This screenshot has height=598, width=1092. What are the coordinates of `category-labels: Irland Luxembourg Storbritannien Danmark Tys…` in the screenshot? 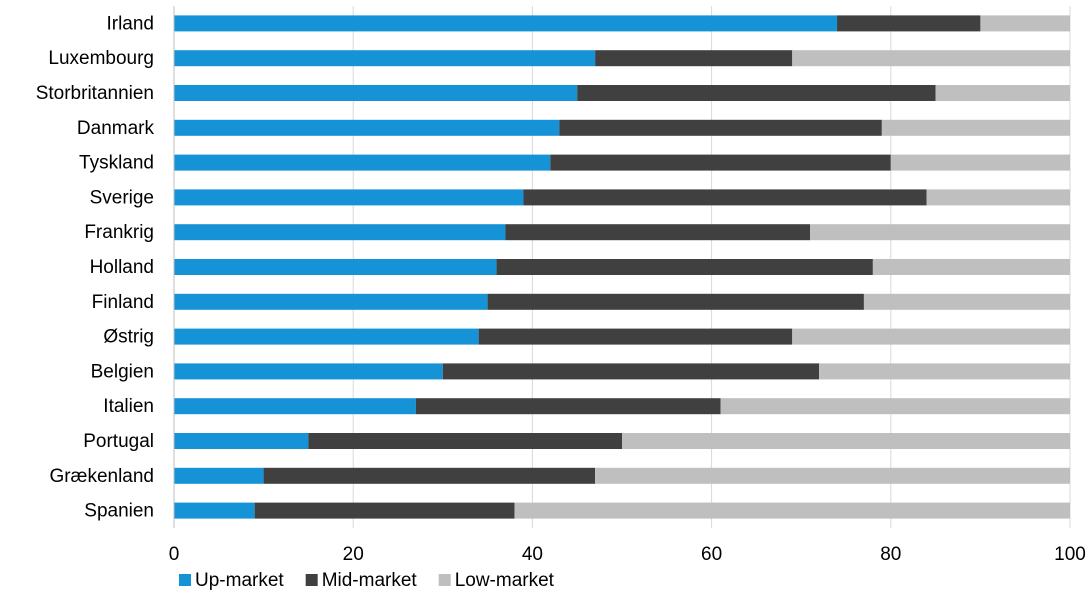 It's located at (95, 267).